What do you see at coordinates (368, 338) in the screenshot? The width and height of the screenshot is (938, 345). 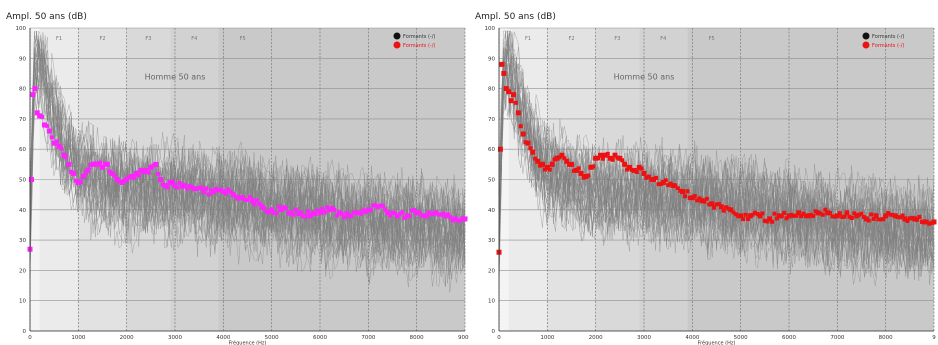 I see `x-tick-label: 7000` at bounding box center [368, 338].